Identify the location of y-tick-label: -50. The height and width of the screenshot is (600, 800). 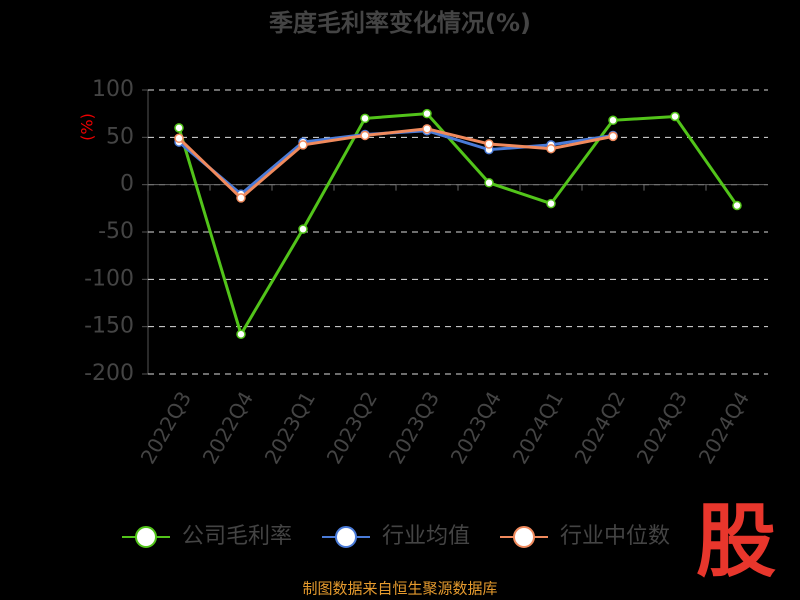
(116, 231).